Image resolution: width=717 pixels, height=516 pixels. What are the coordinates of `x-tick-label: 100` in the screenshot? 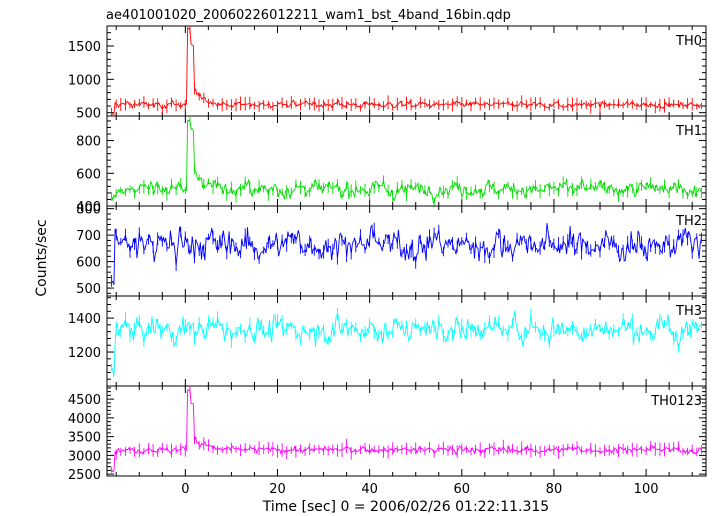 It's located at (646, 489).